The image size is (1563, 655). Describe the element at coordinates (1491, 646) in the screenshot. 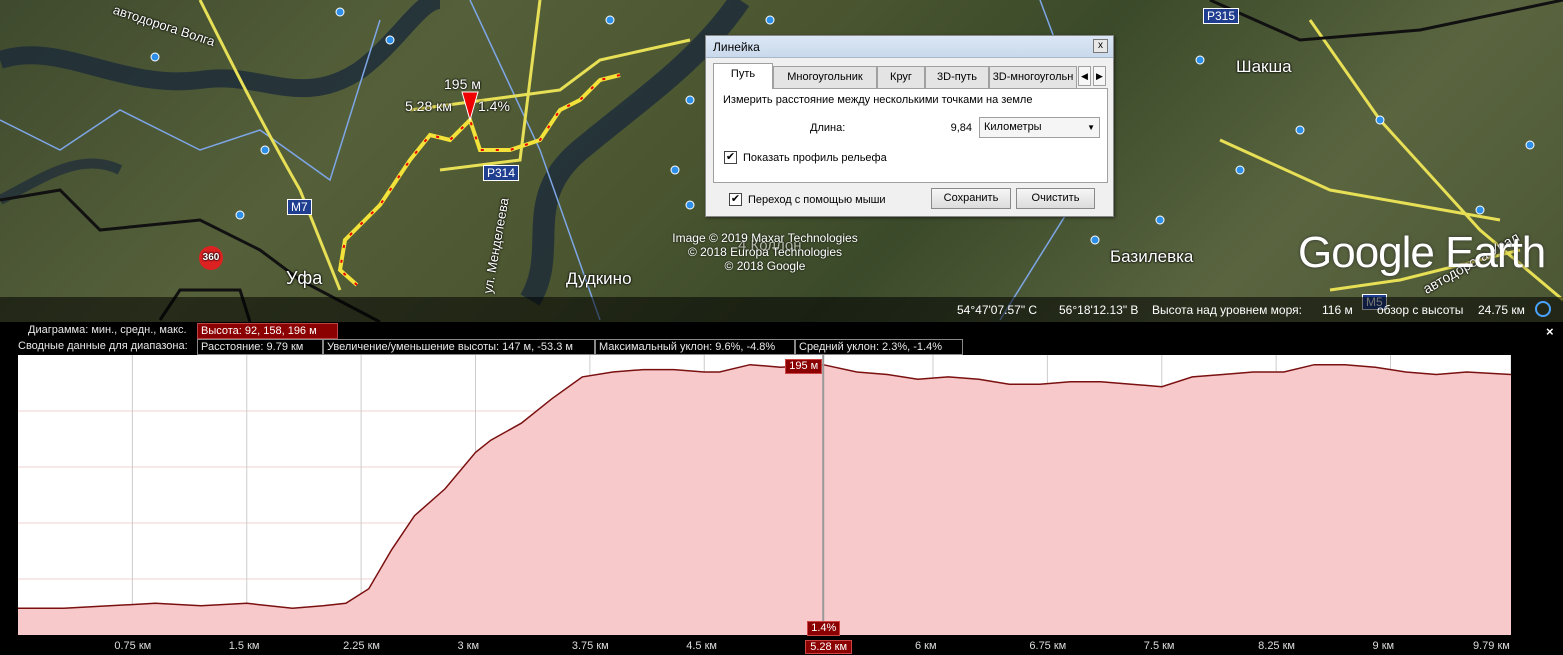

I see `x-tick-label: 9.79 км` at that location.